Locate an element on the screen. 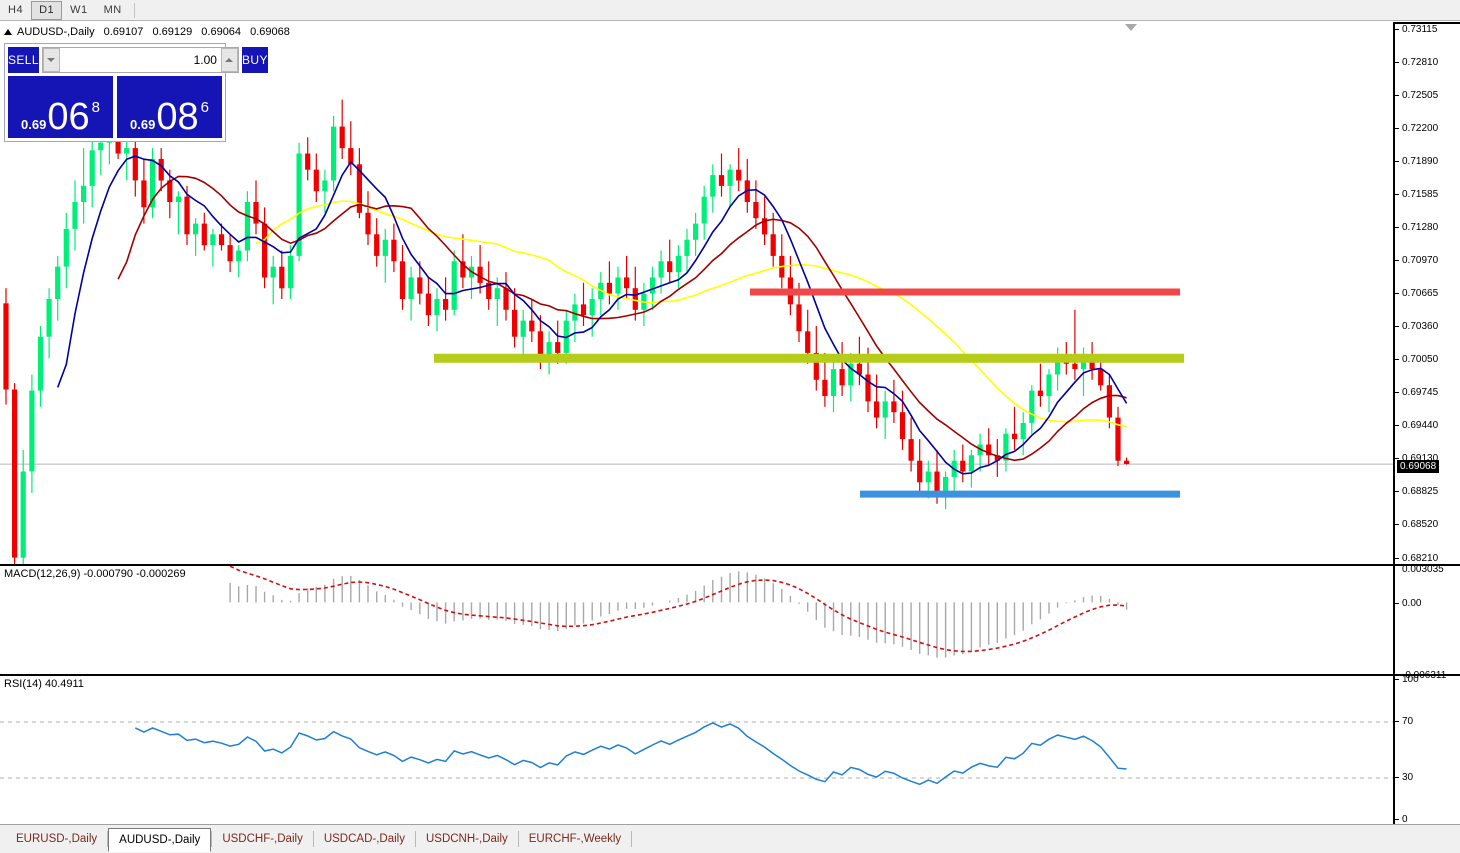  volume-increase-button is located at coordinates (229, 60).